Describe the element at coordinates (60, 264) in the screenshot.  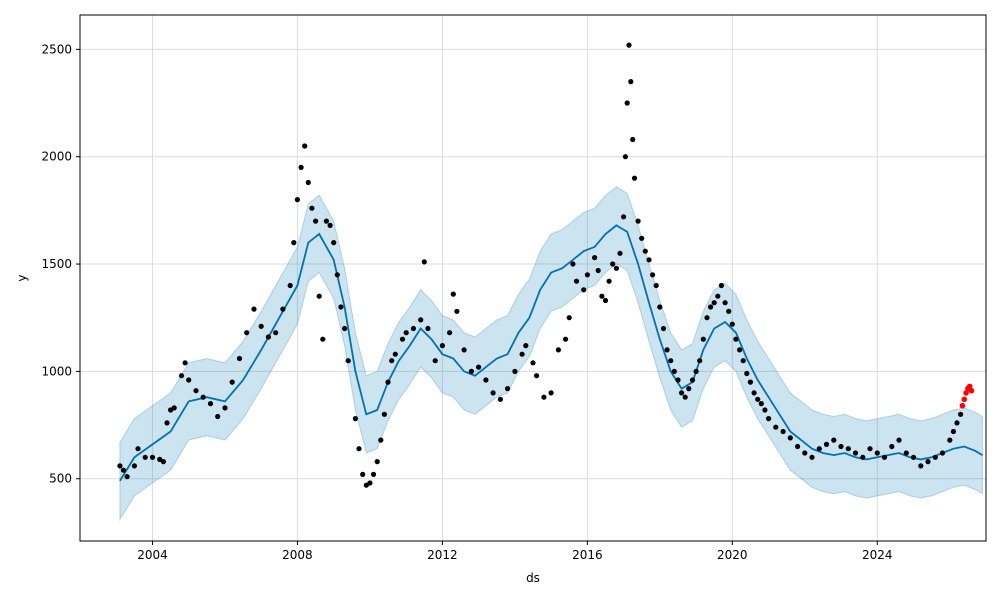
I see `y-axis: 500 1000 1500 2000 2500` at that location.